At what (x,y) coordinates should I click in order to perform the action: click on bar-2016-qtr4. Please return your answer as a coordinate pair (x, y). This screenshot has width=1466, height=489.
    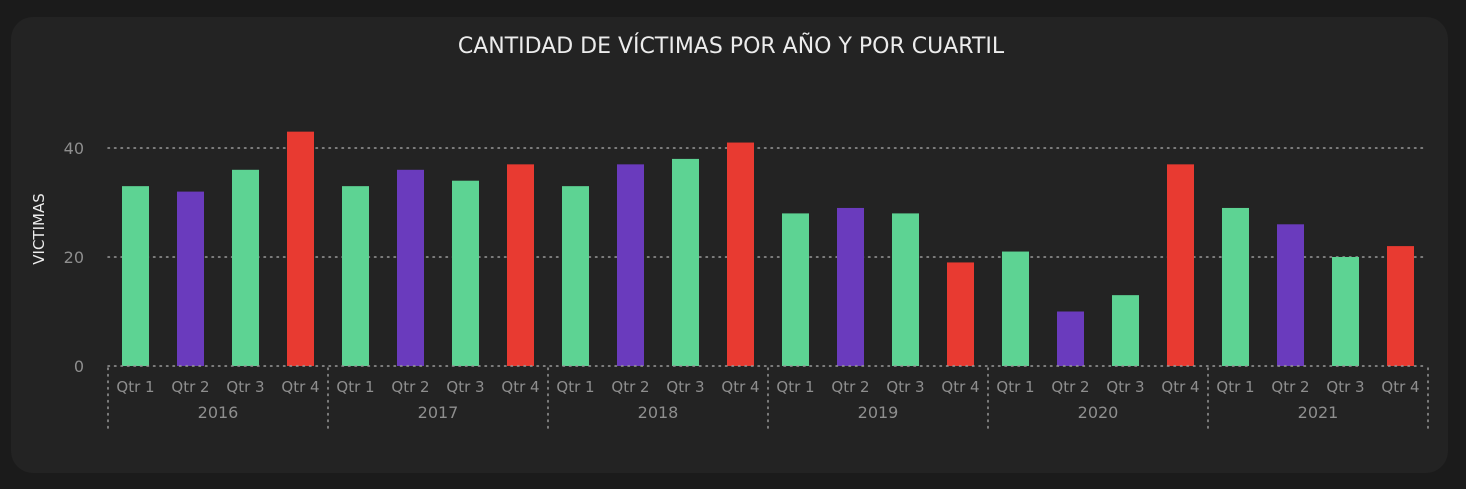
    Looking at the image, I should click on (300, 248).